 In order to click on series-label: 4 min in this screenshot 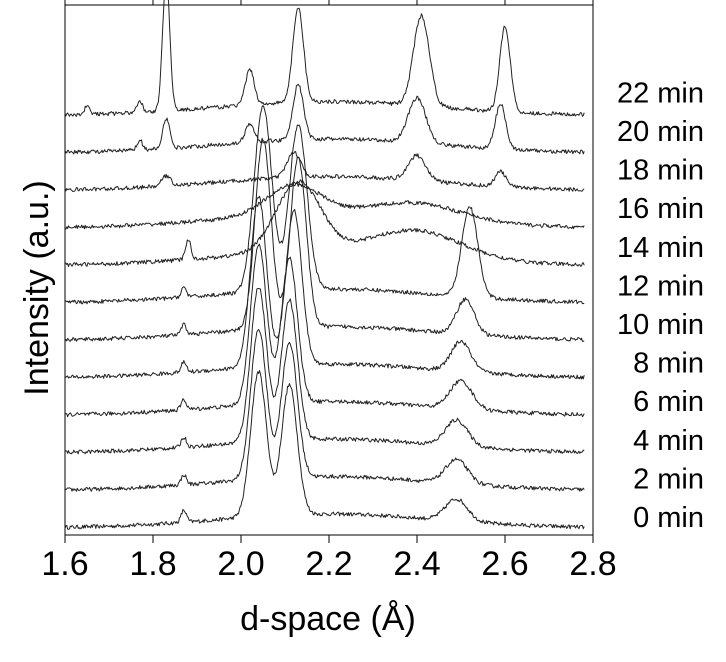, I will do `click(668, 441)`.